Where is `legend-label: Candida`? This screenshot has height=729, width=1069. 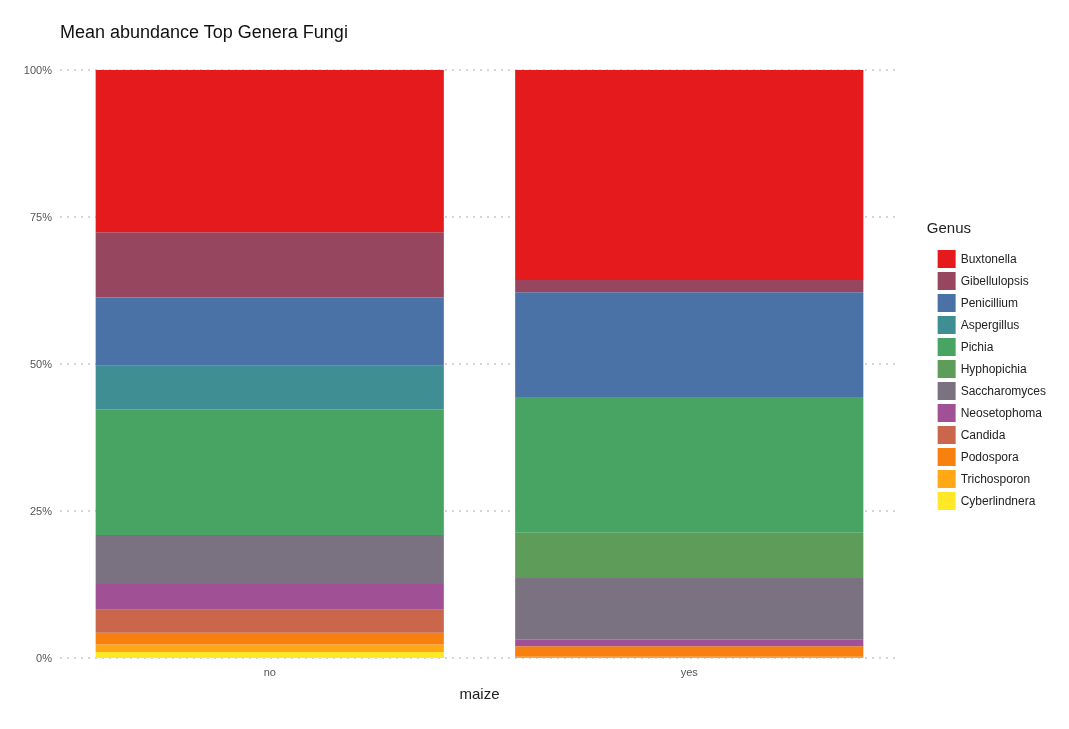 legend-label: Candida is located at coordinates (983, 435).